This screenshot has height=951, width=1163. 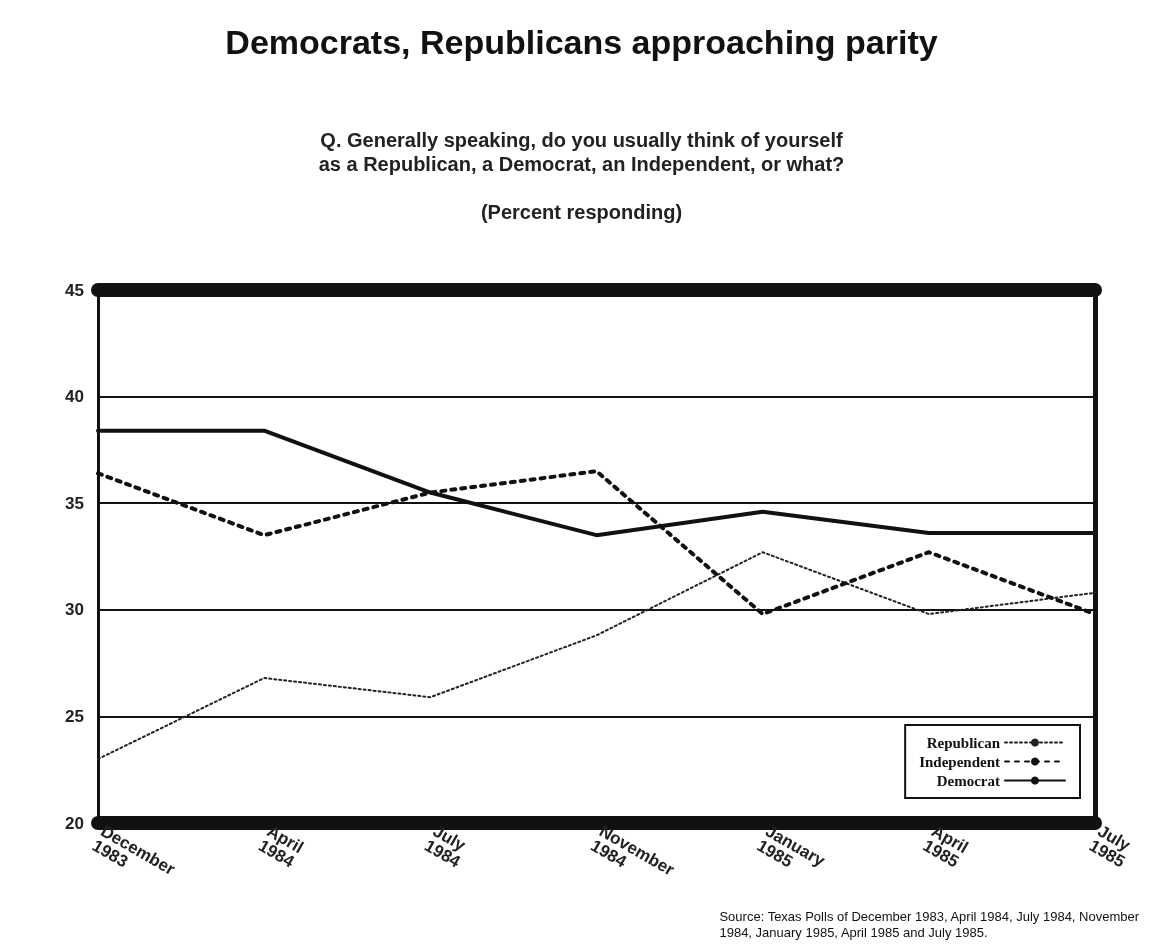 What do you see at coordinates (445, 846) in the screenshot?
I see `x-tick-label: July 1984` at bounding box center [445, 846].